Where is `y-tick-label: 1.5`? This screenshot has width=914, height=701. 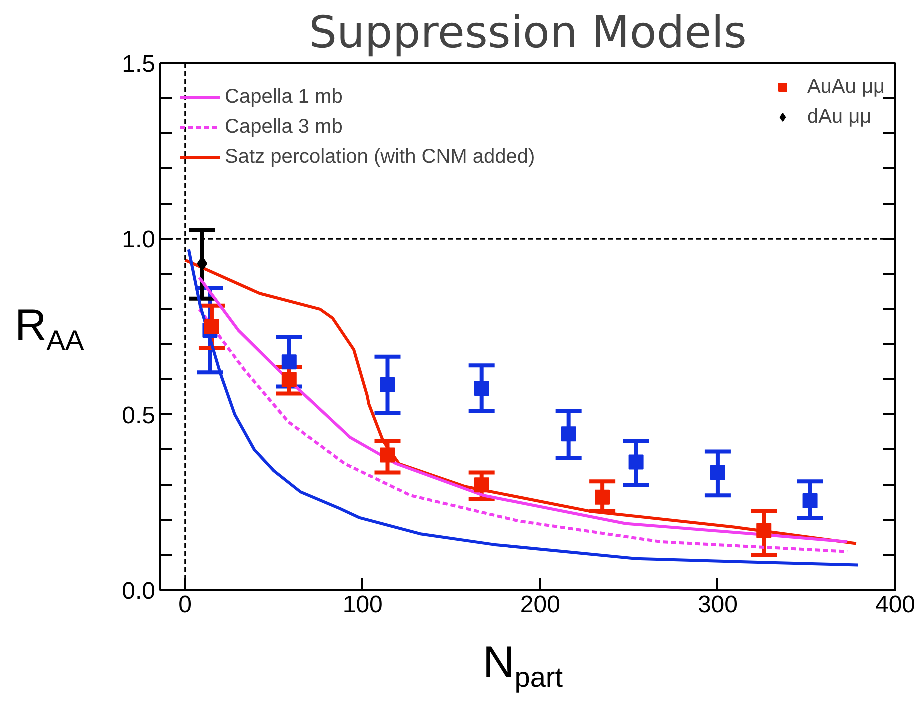 y-tick-label: 1.5 is located at coordinates (139, 64).